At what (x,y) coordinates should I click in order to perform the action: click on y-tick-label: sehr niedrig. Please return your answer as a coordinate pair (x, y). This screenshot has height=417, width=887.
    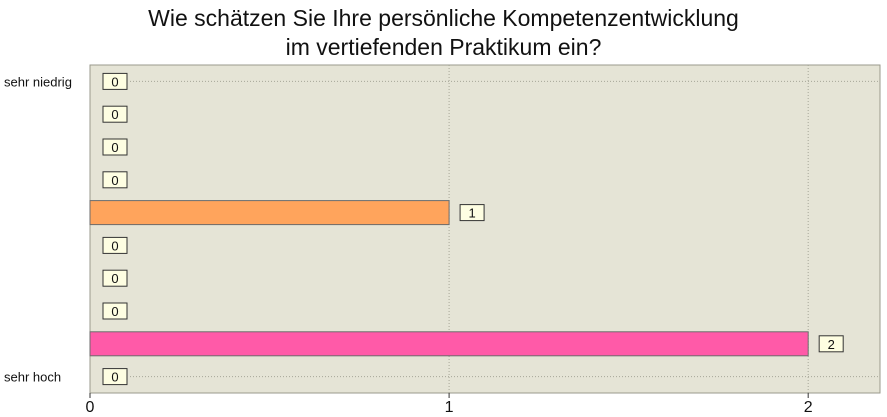
    Looking at the image, I should click on (38, 81).